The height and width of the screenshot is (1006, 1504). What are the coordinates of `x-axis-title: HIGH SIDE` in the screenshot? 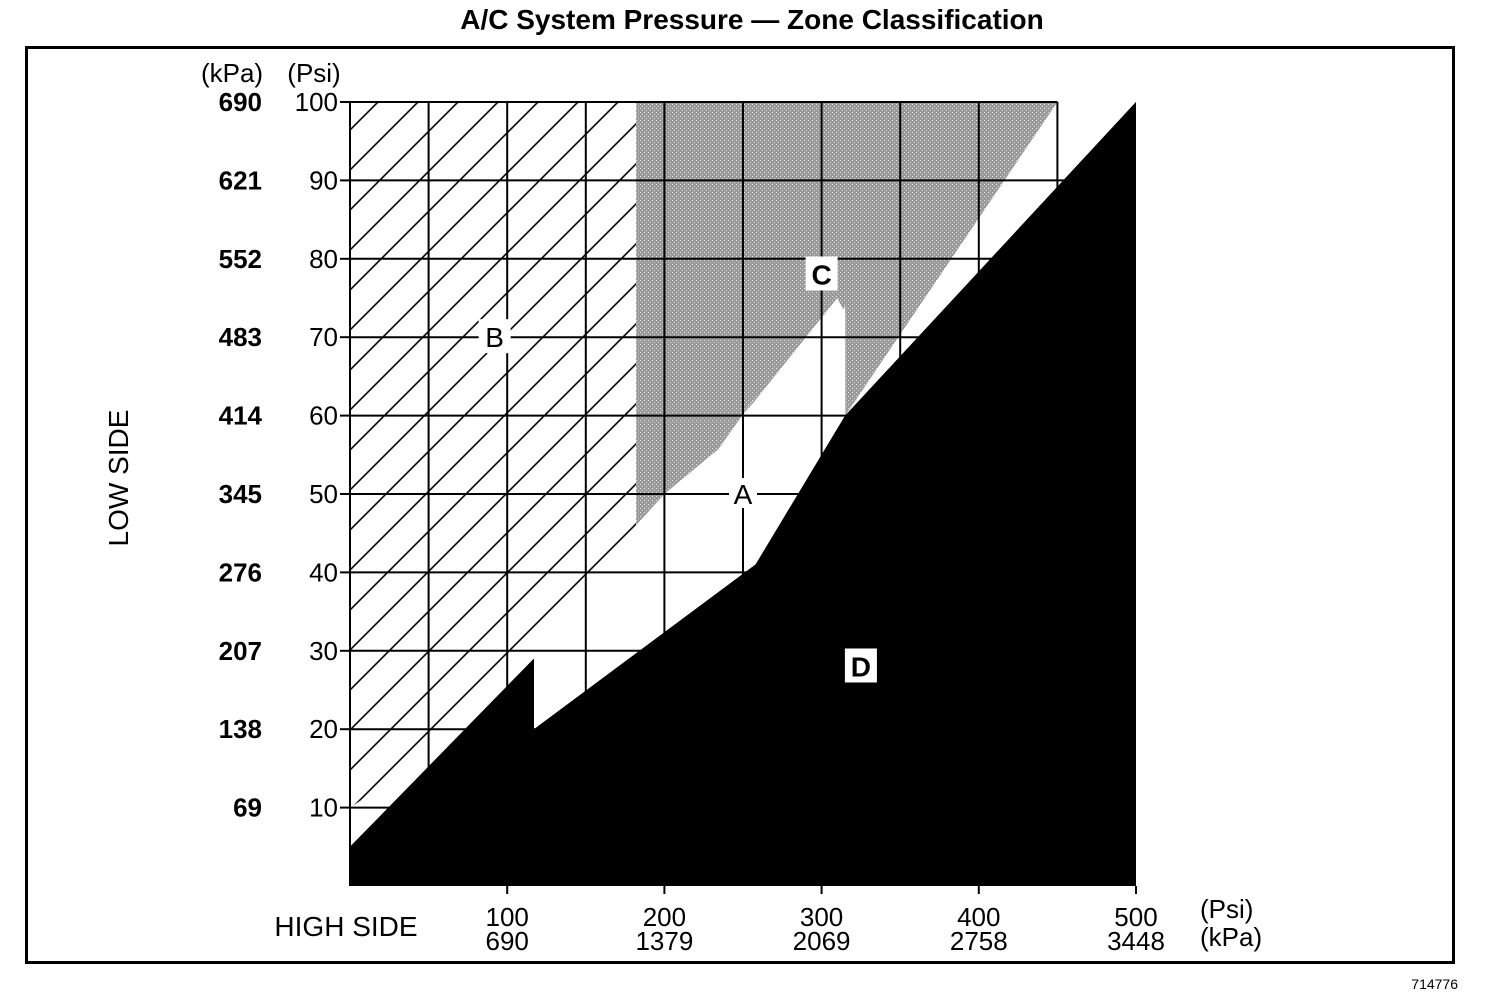 It's located at (345, 926).